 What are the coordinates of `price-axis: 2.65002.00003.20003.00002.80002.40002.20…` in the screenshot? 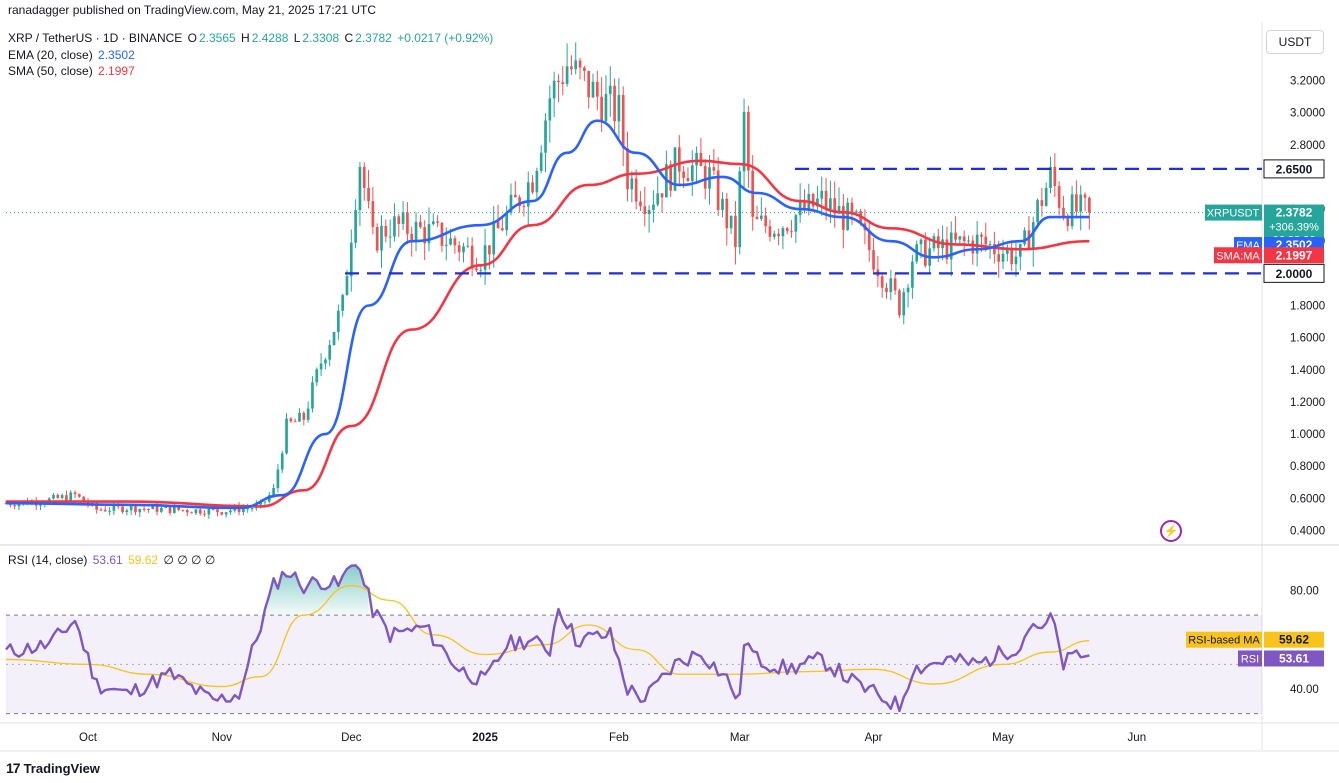 It's located at (1255, 386).